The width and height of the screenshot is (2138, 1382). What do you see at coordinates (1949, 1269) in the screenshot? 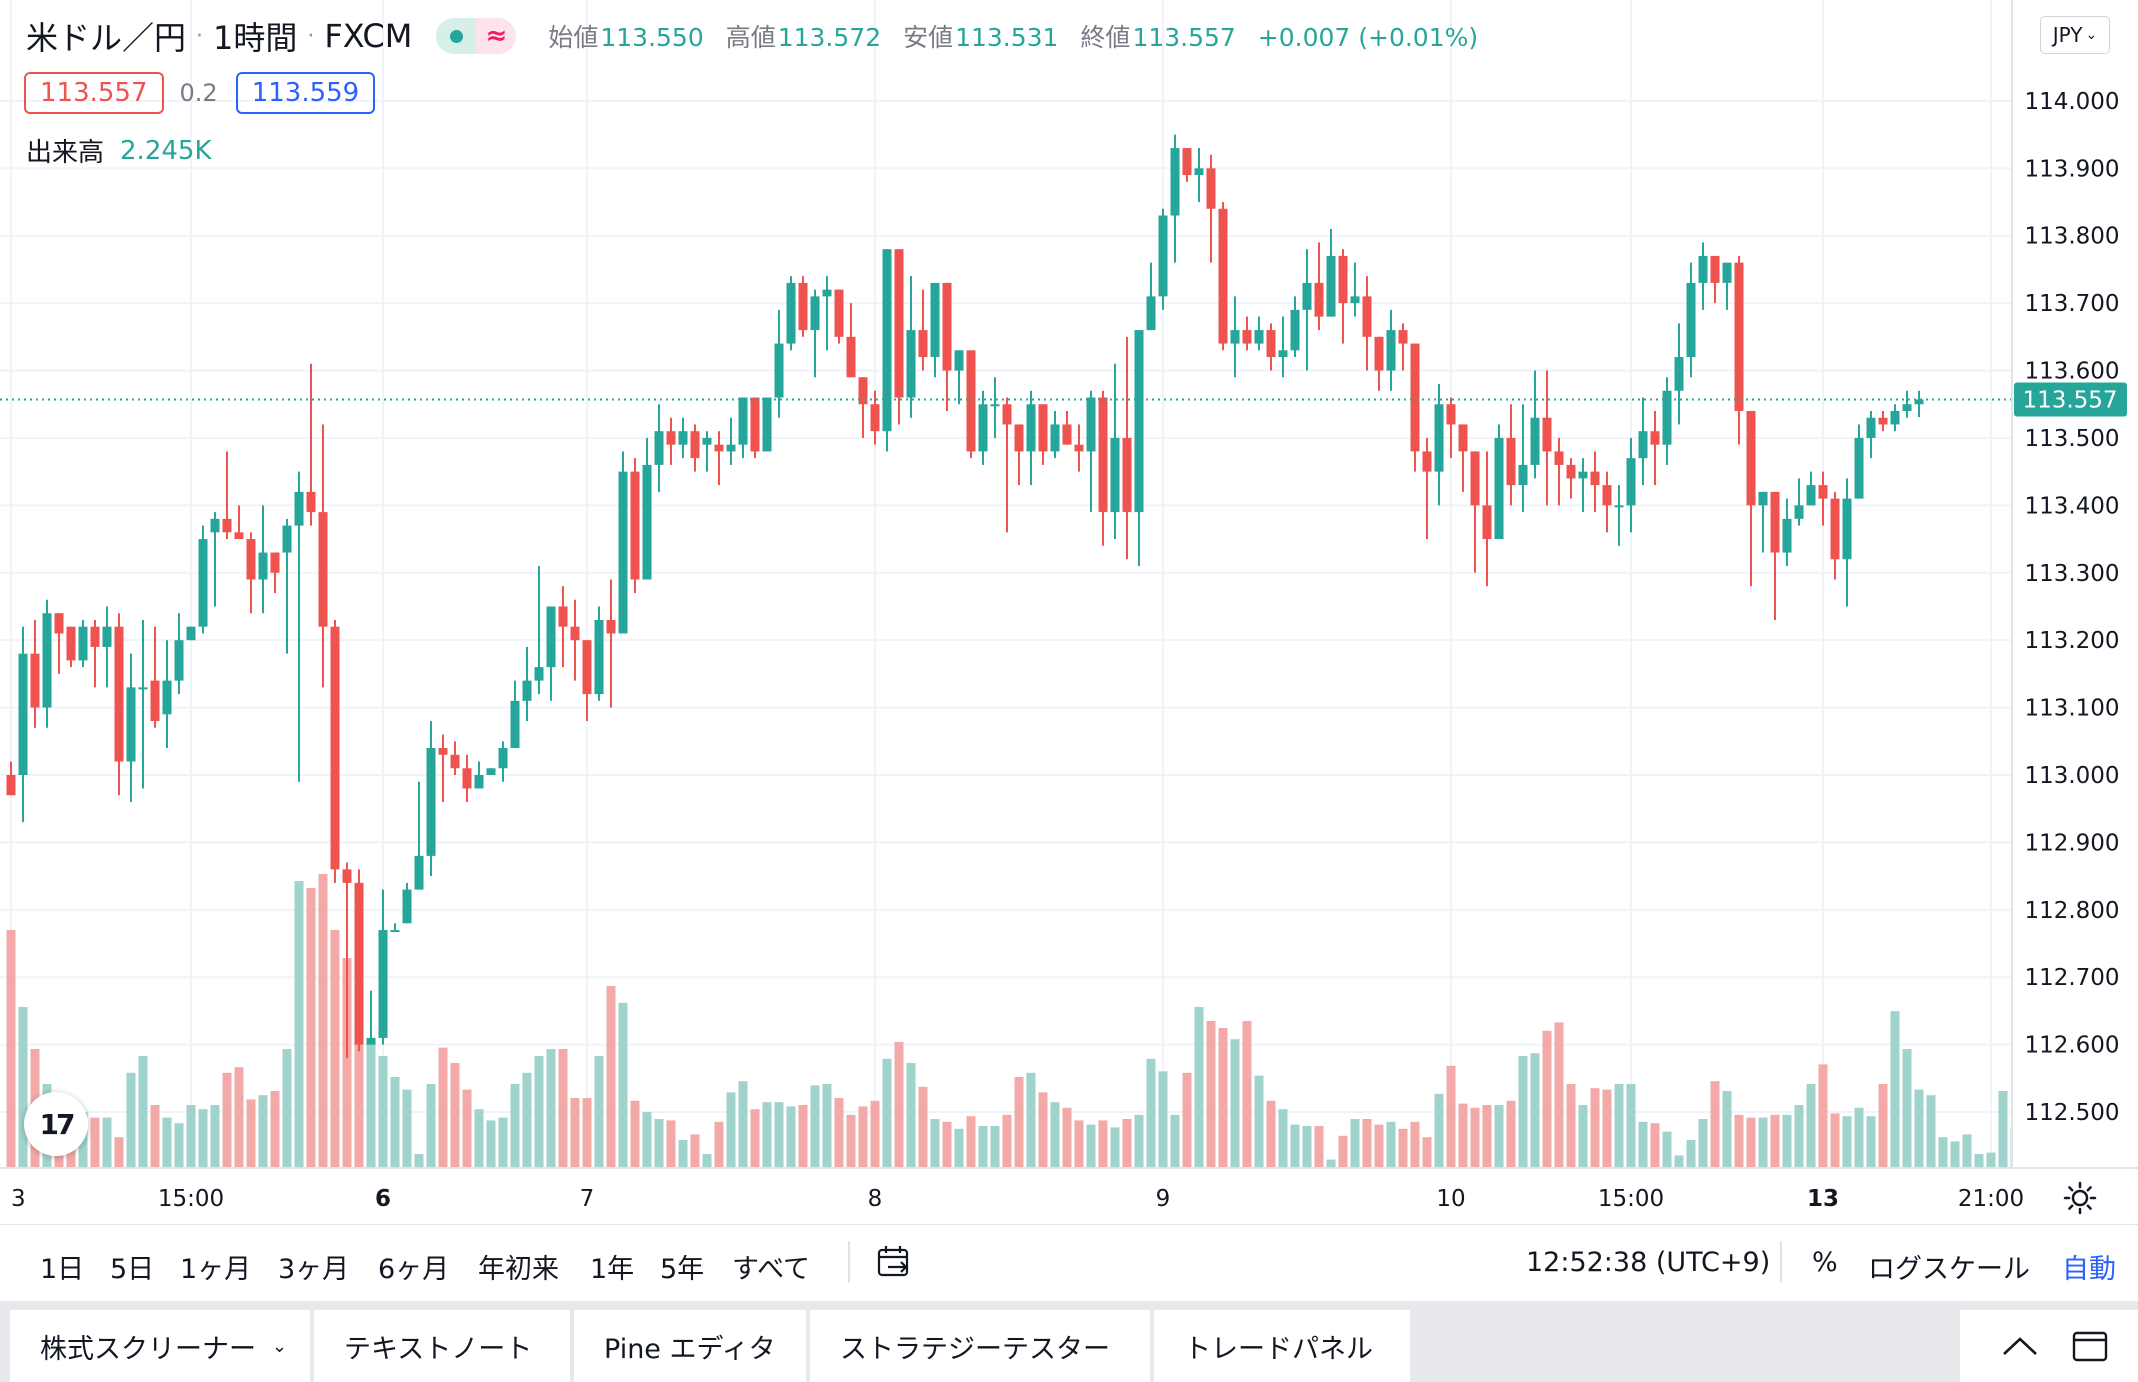
I see `log-scale-button: ログスケール` at bounding box center [1949, 1269].